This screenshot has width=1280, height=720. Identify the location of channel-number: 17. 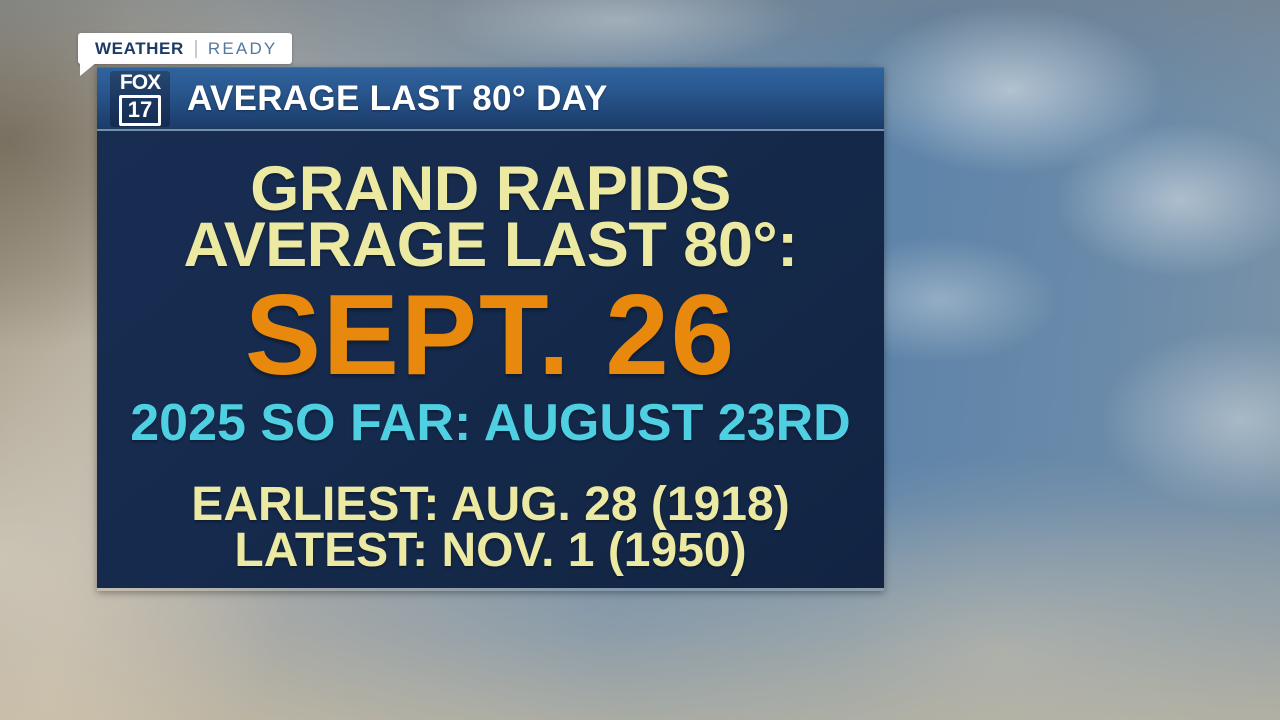
(140, 110).